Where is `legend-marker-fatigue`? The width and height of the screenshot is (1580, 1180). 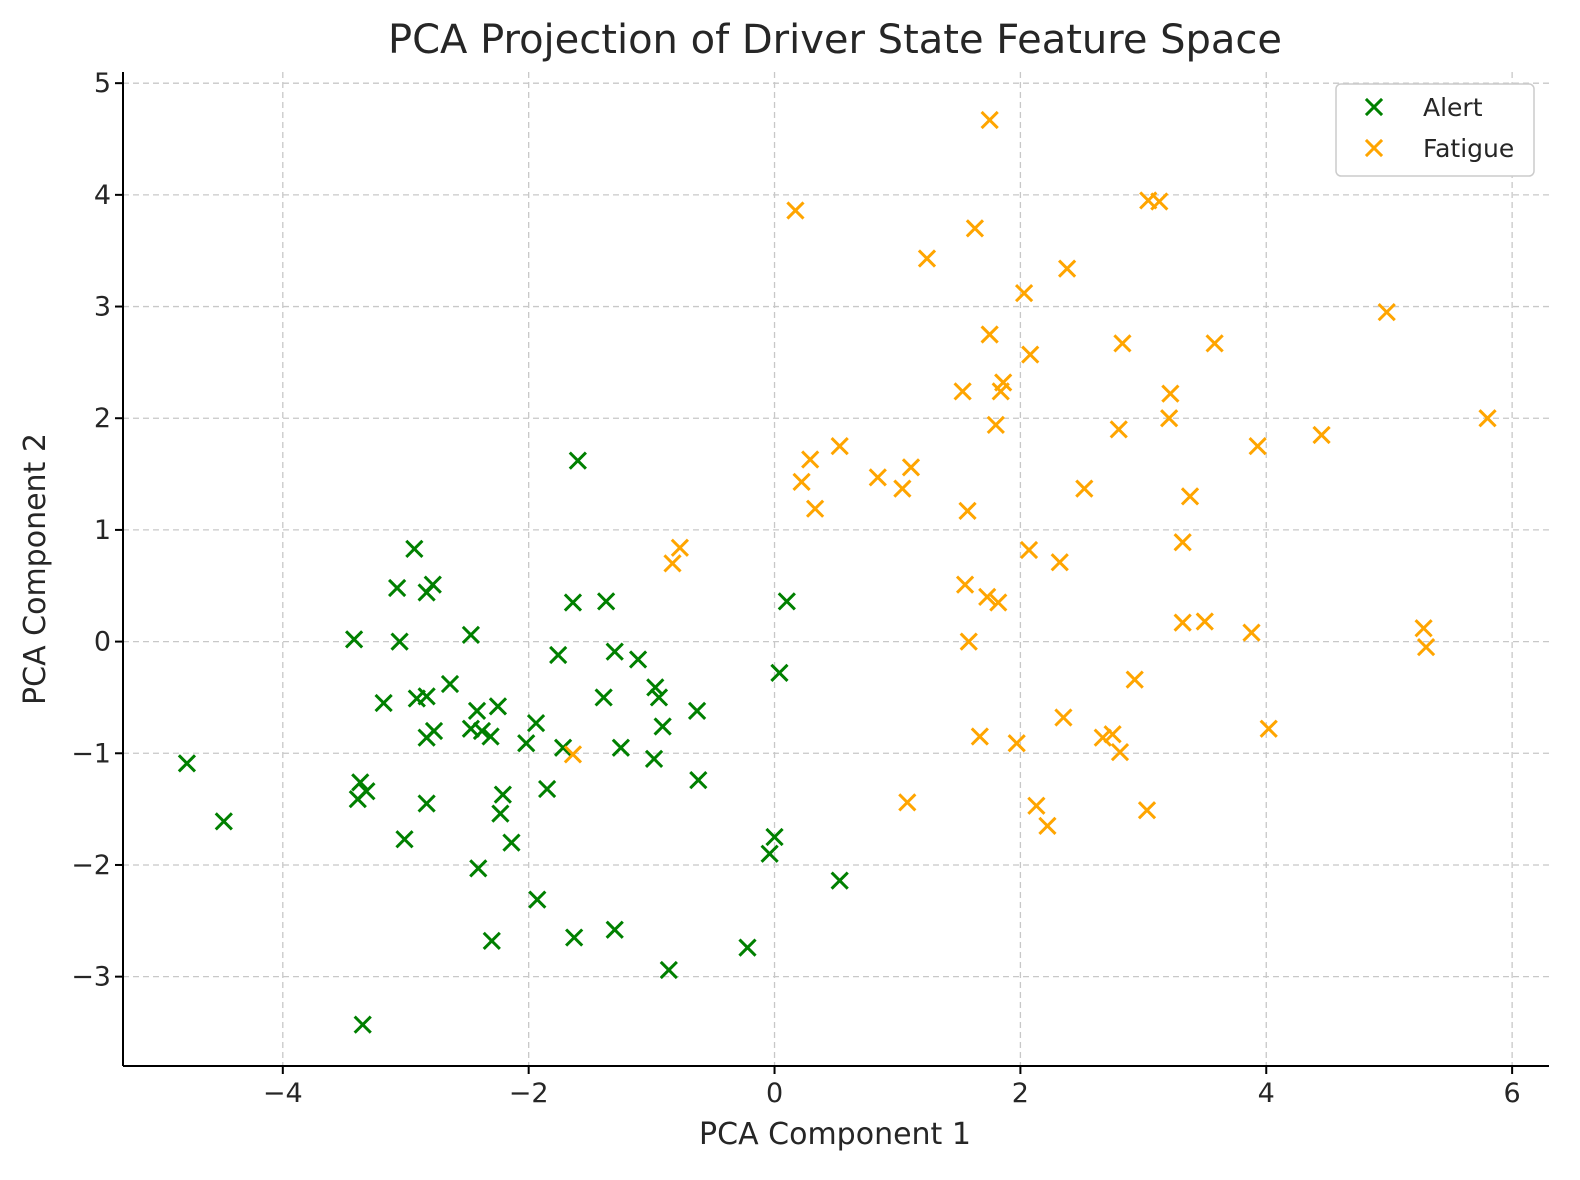 legend-marker-fatigue is located at coordinates (1374, 148).